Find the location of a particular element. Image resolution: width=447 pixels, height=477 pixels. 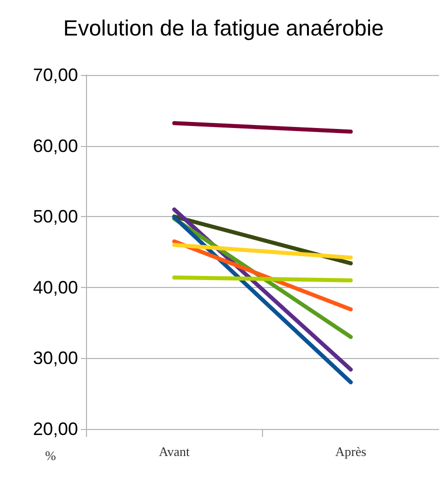

y-axis-title: % is located at coordinates (50, 455).